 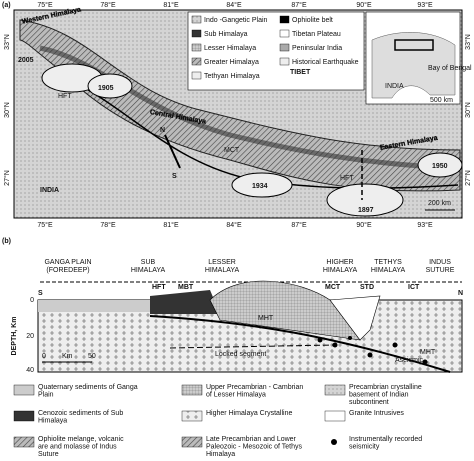 I want to click on inset-scale: 500 km, so click(x=441, y=100).